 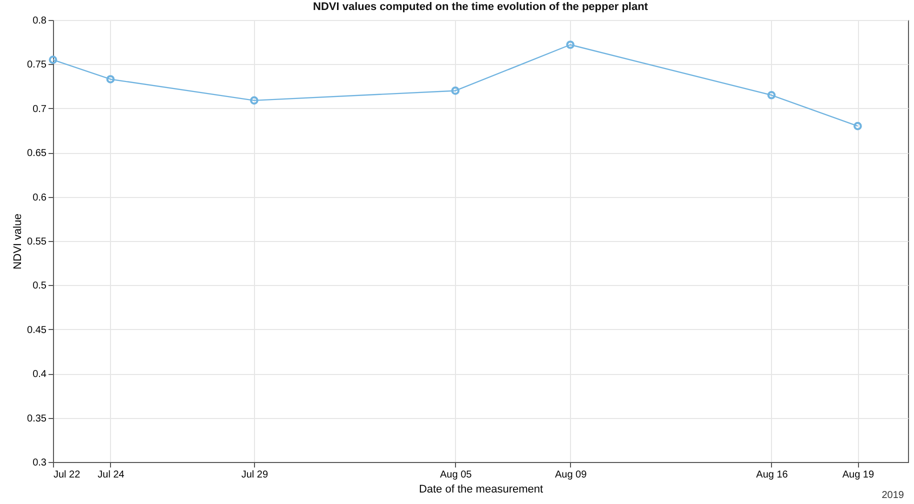 I want to click on y-tick-label: 0.3, so click(x=39, y=463).